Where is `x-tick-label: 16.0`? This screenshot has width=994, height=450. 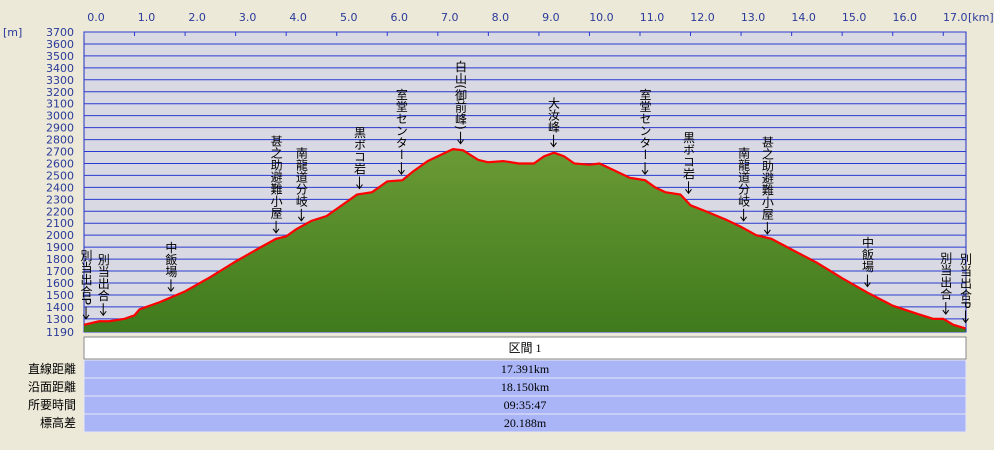
x-tick-label: 16.0 is located at coordinates (904, 17).